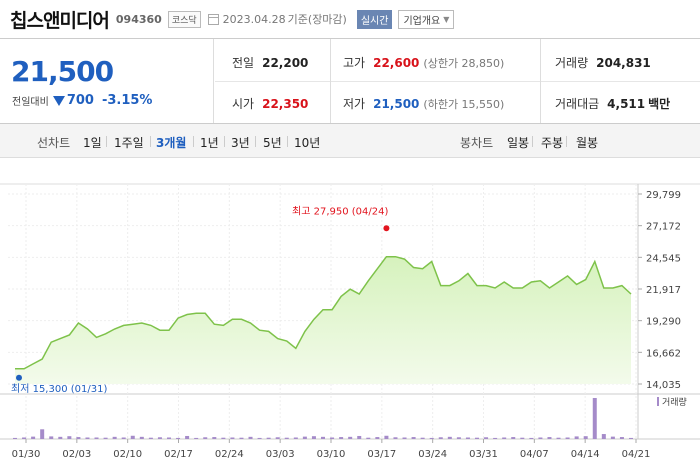 Image resolution: width=700 pixels, height=473 pixels. What do you see at coordinates (426, 19) in the screenshot?
I see `corp-info-dropdown: 기업개요 ▼` at bounding box center [426, 19].